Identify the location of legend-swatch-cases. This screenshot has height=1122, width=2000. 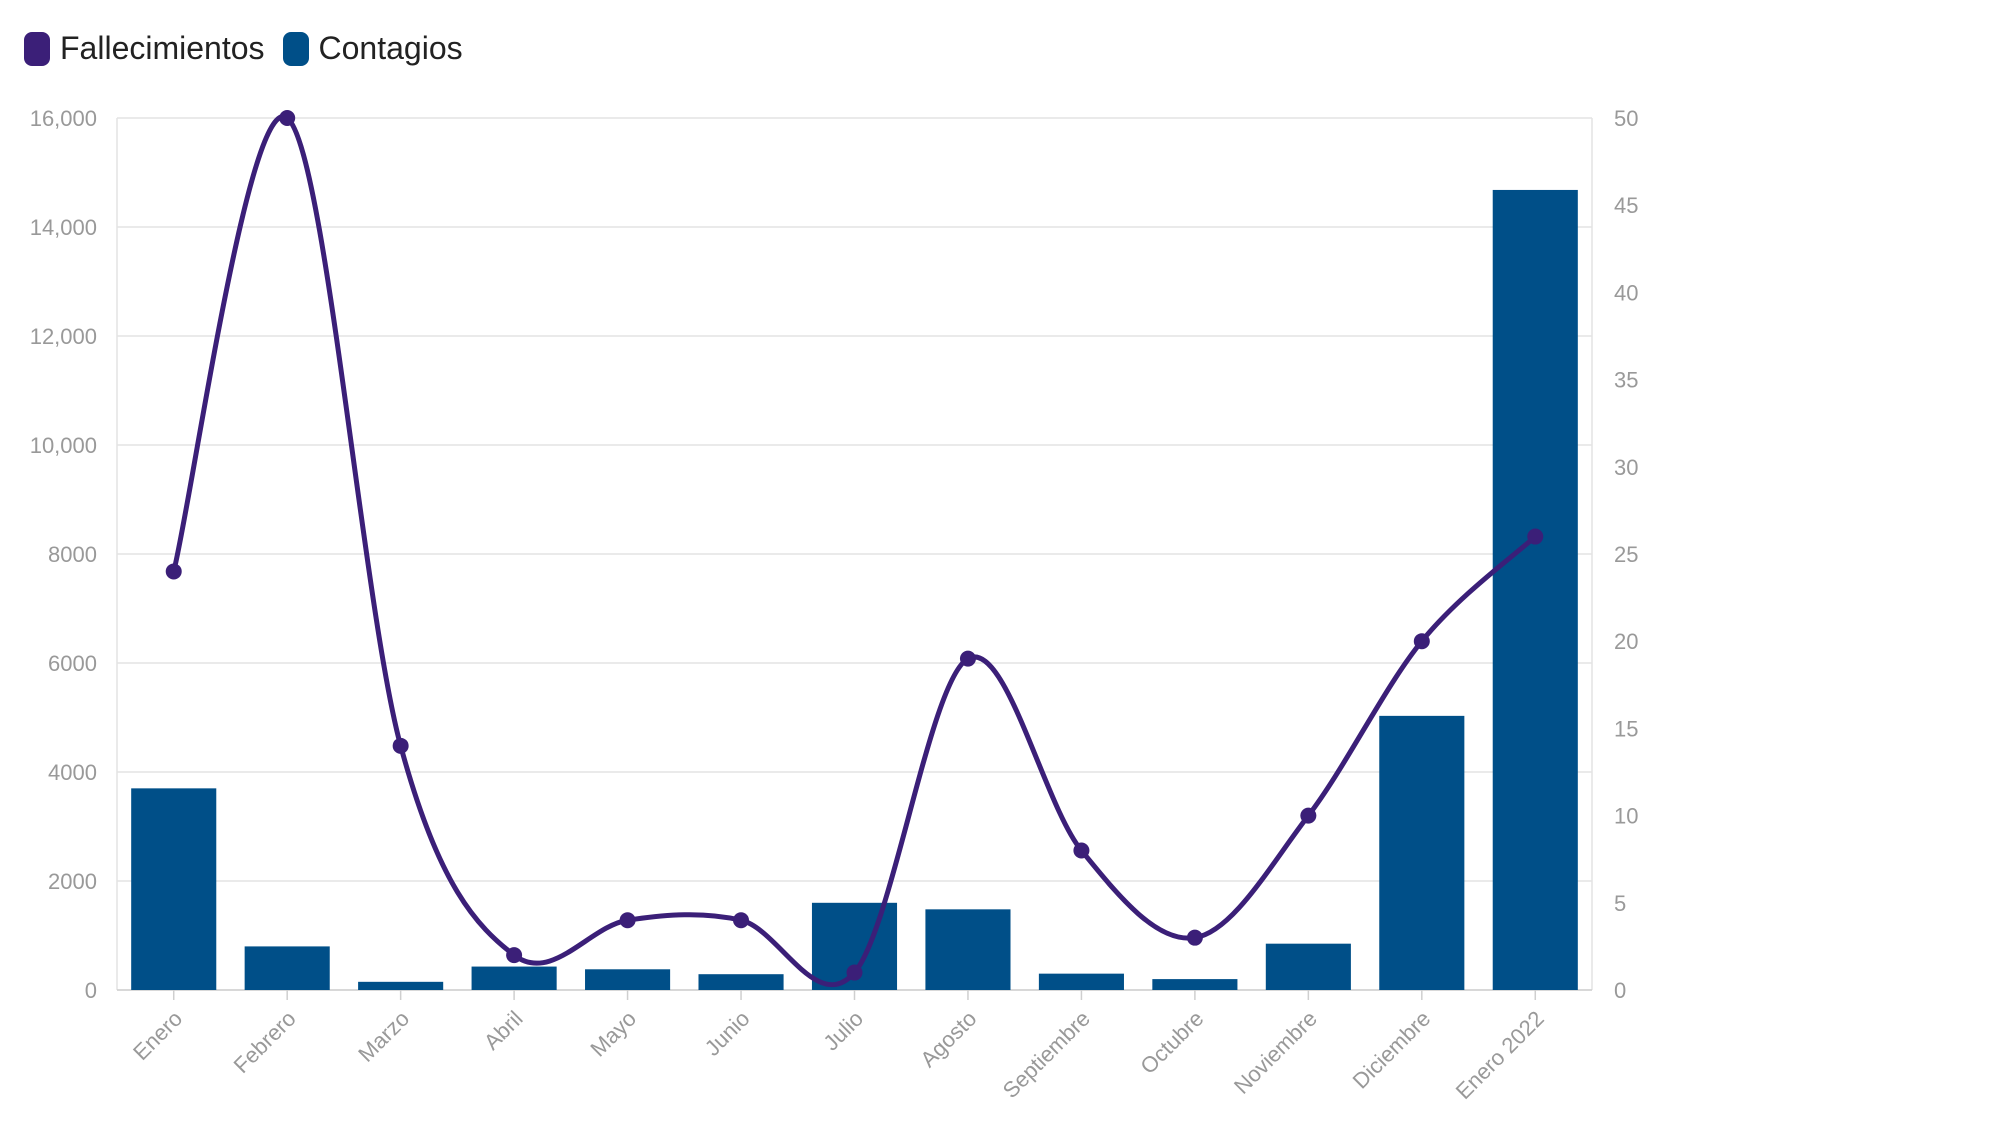
(295, 48).